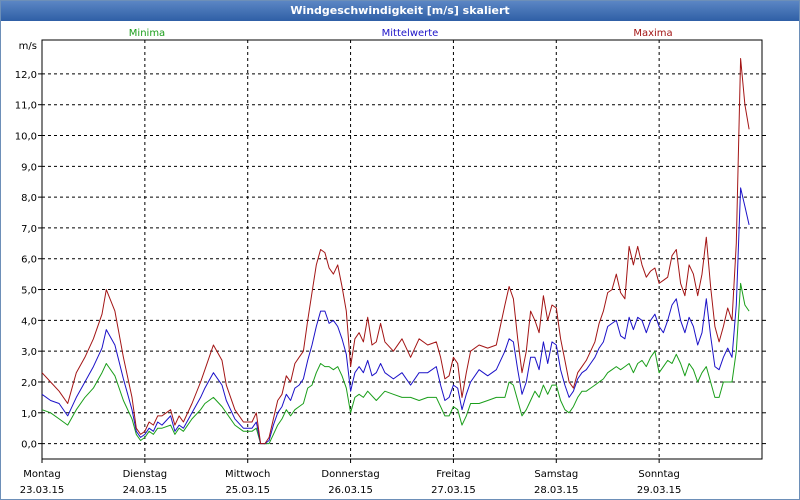 This screenshot has height=500, width=800. Describe the element at coordinates (26, 106) in the screenshot. I see `y-tick-label: 11,0` at that location.